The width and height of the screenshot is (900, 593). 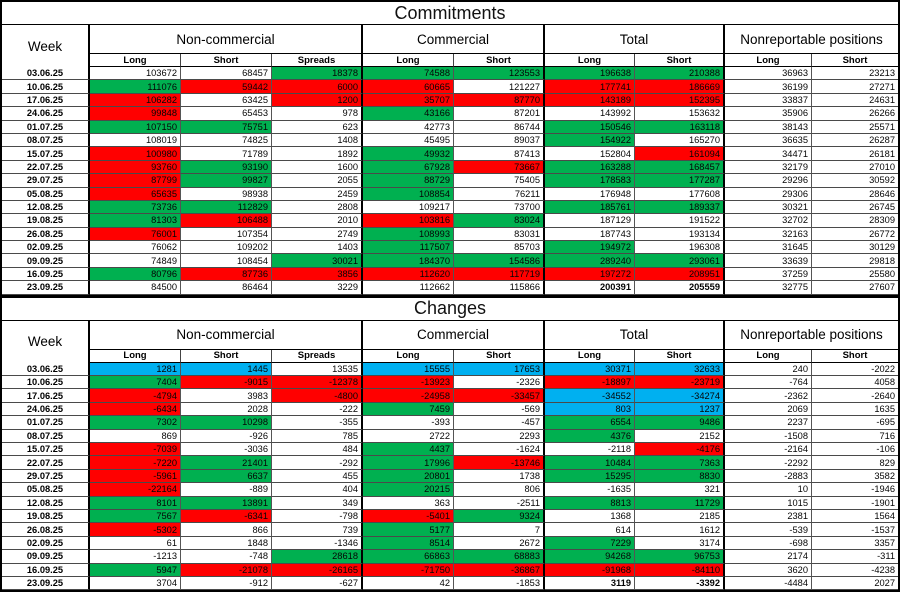 What do you see at coordinates (317, 409) in the screenshot?
I see `value-cell: -222` at bounding box center [317, 409].